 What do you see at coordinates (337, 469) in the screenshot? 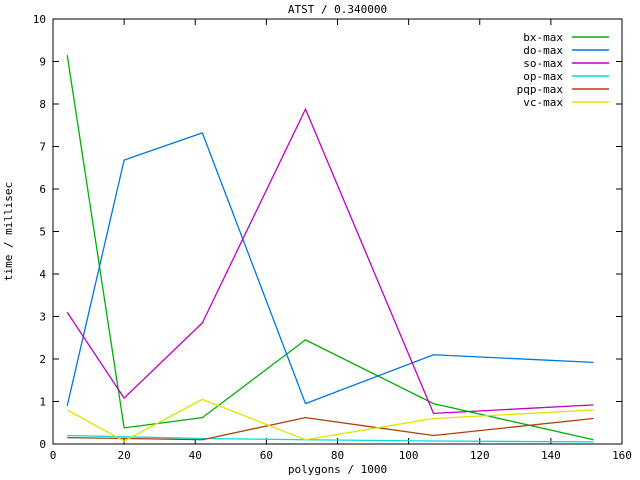
I see `x-axis-label: polygons / 1000` at bounding box center [337, 469].